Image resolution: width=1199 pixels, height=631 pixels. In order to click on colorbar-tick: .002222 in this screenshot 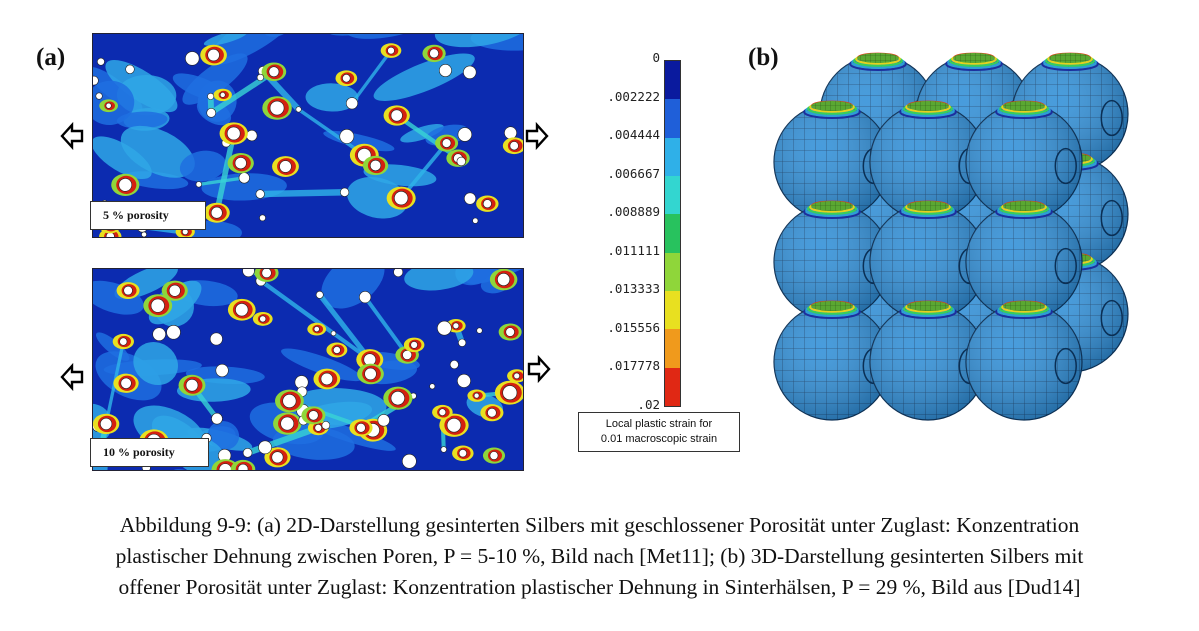, I will do `click(633, 96)`.